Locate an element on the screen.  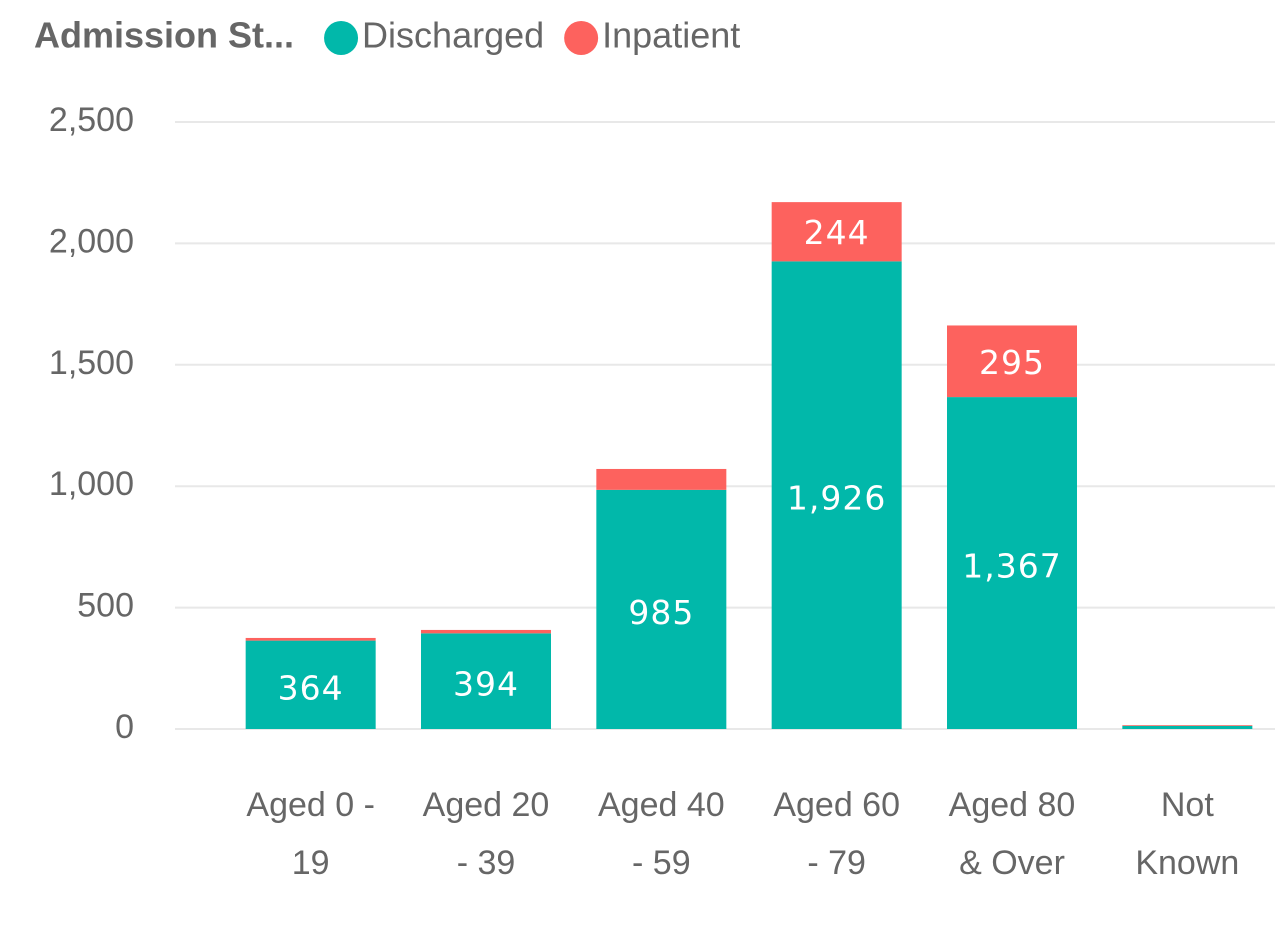
y-tick-label: 0 is located at coordinates (124, 727).